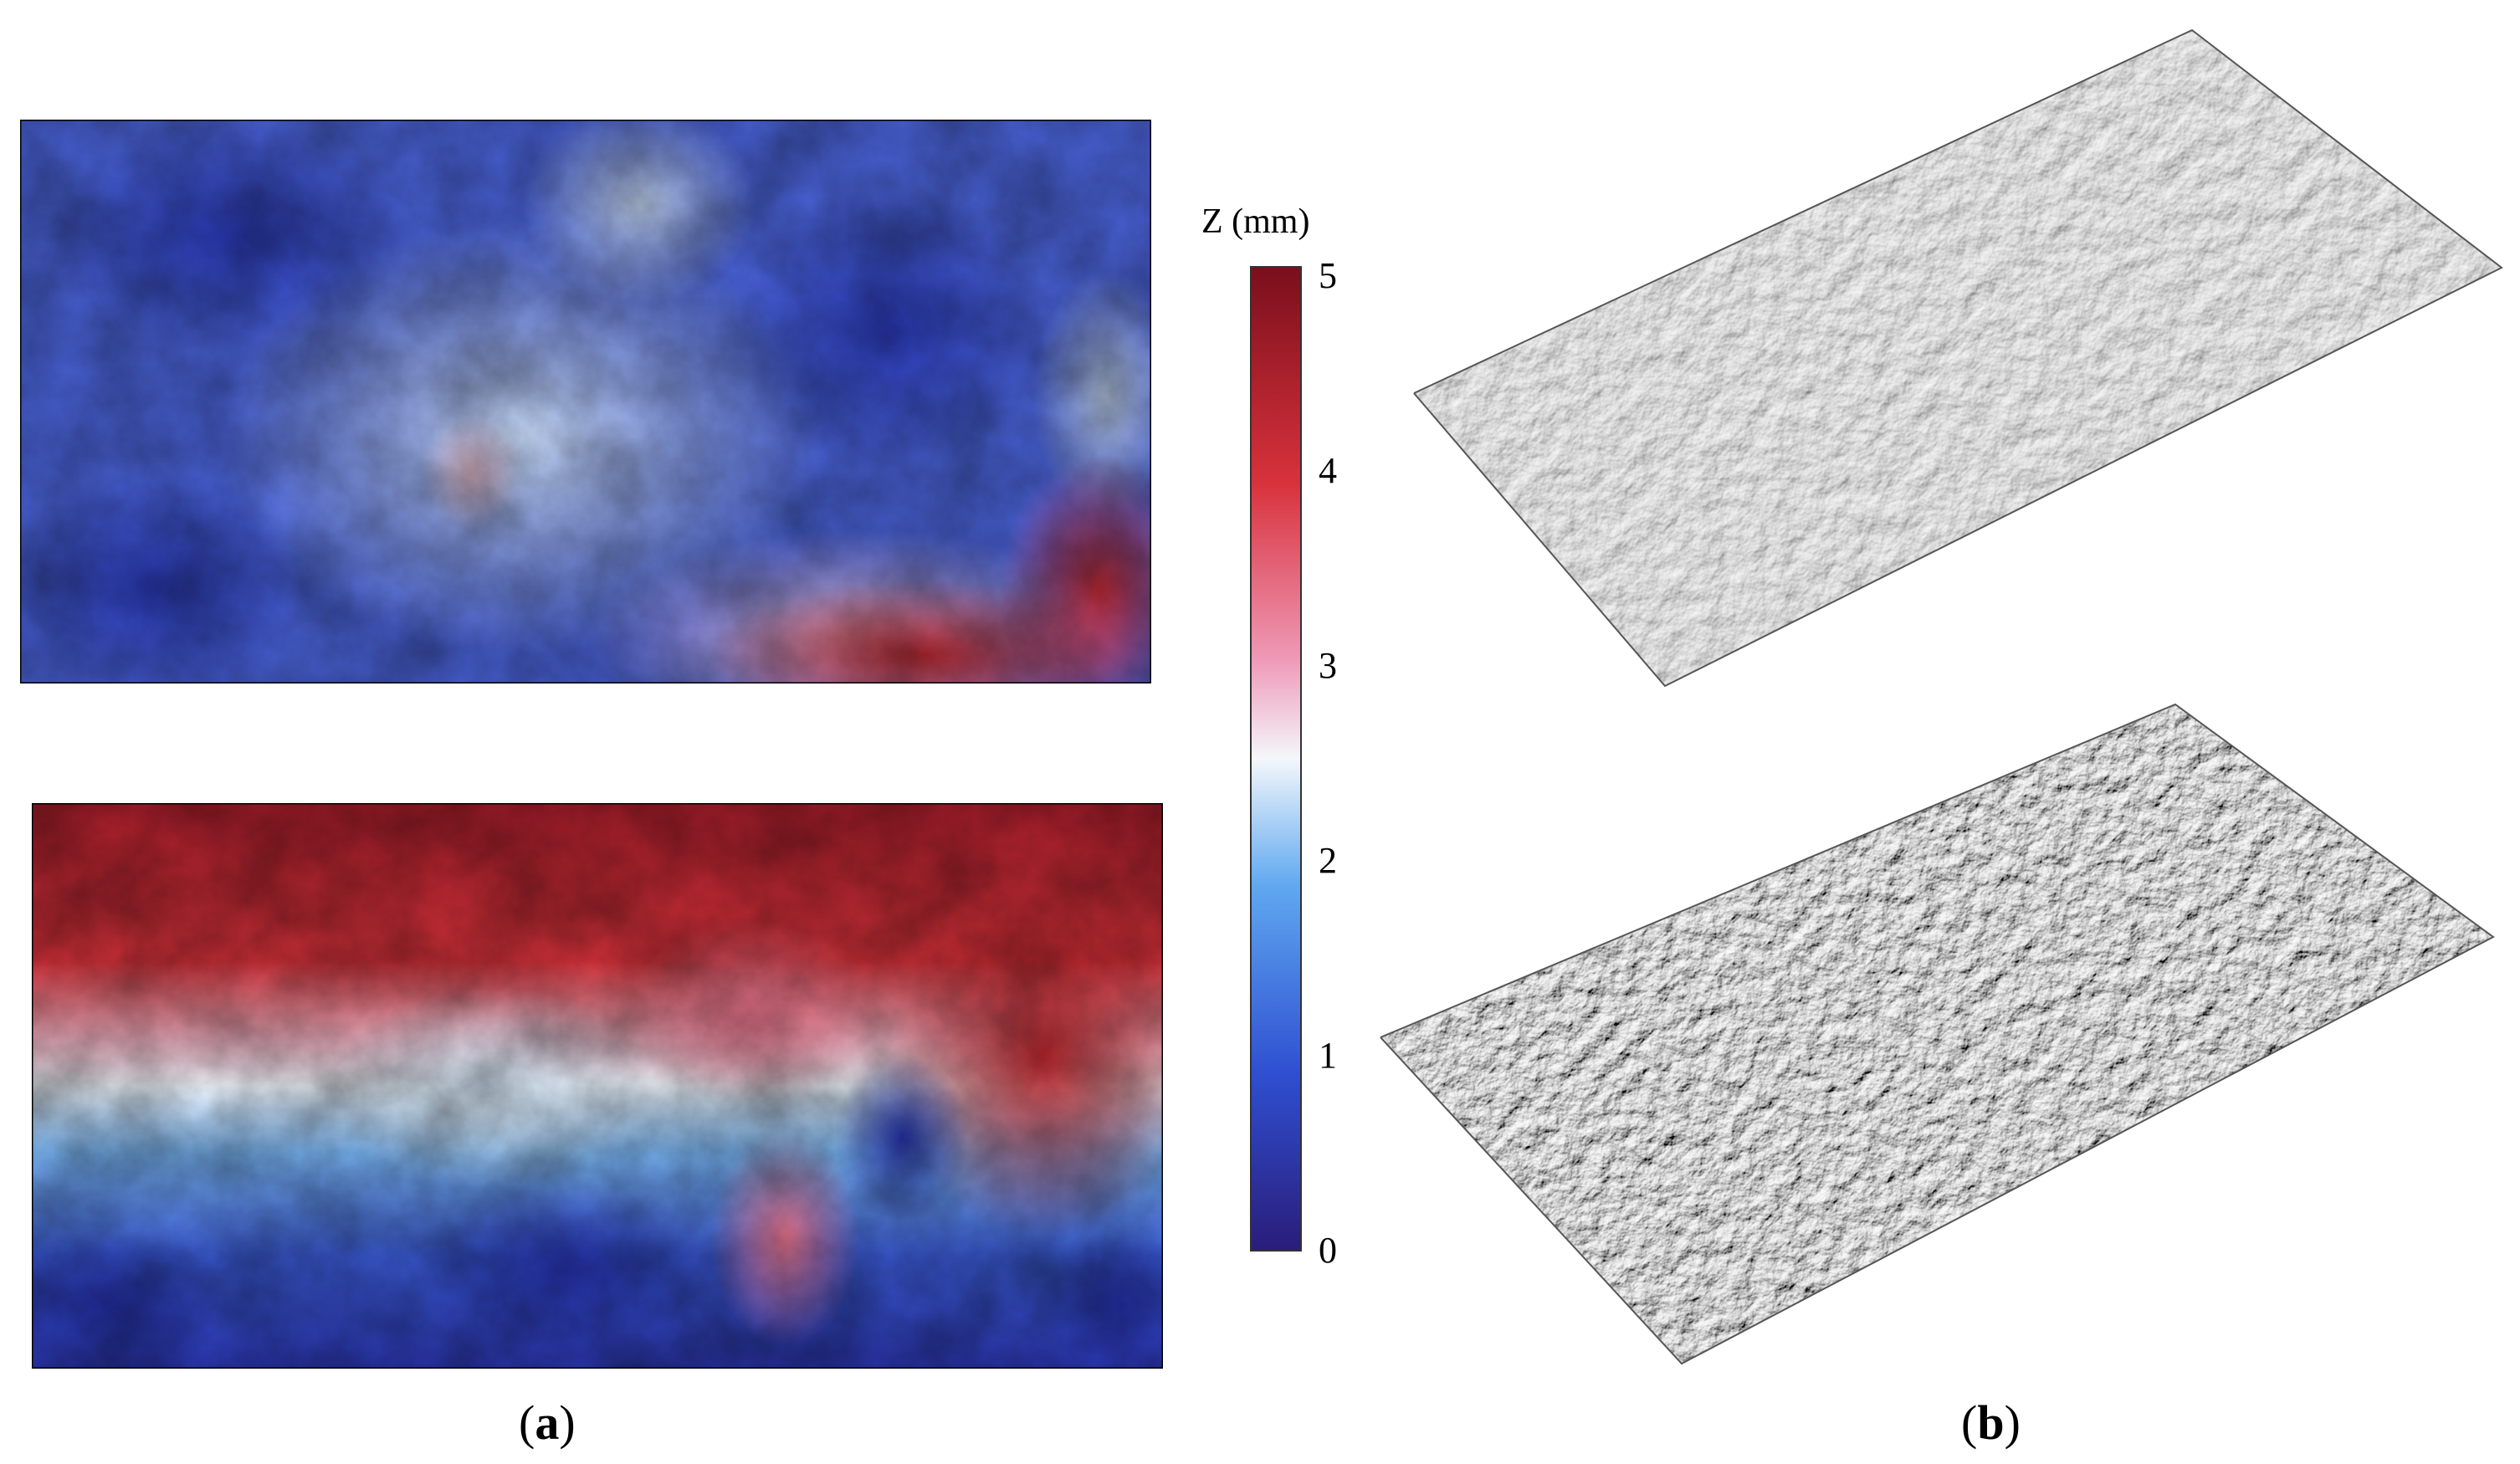 This screenshot has height=1464, width=2520. I want to click on caption-a: (a), so click(547, 1423).